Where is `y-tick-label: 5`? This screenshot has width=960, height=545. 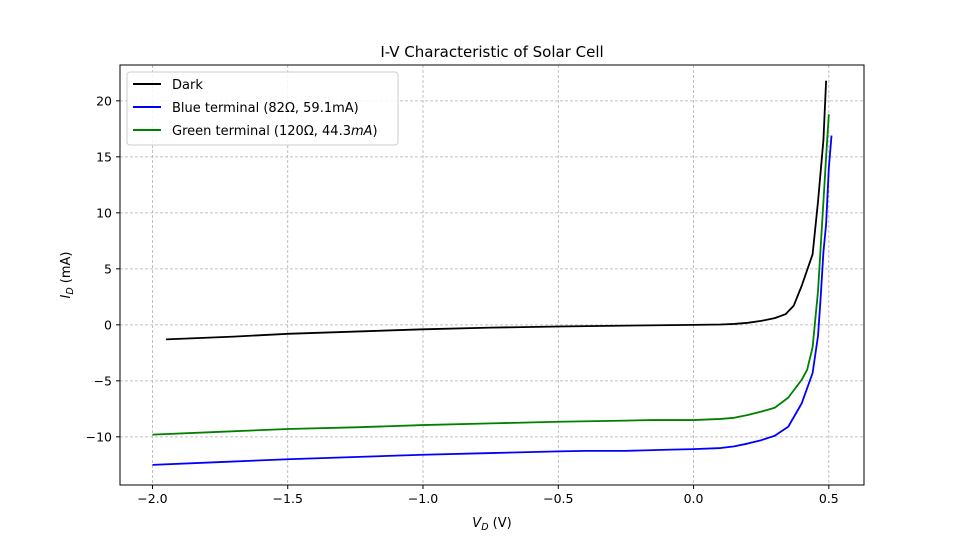
y-tick-label: 5 is located at coordinates (108, 268).